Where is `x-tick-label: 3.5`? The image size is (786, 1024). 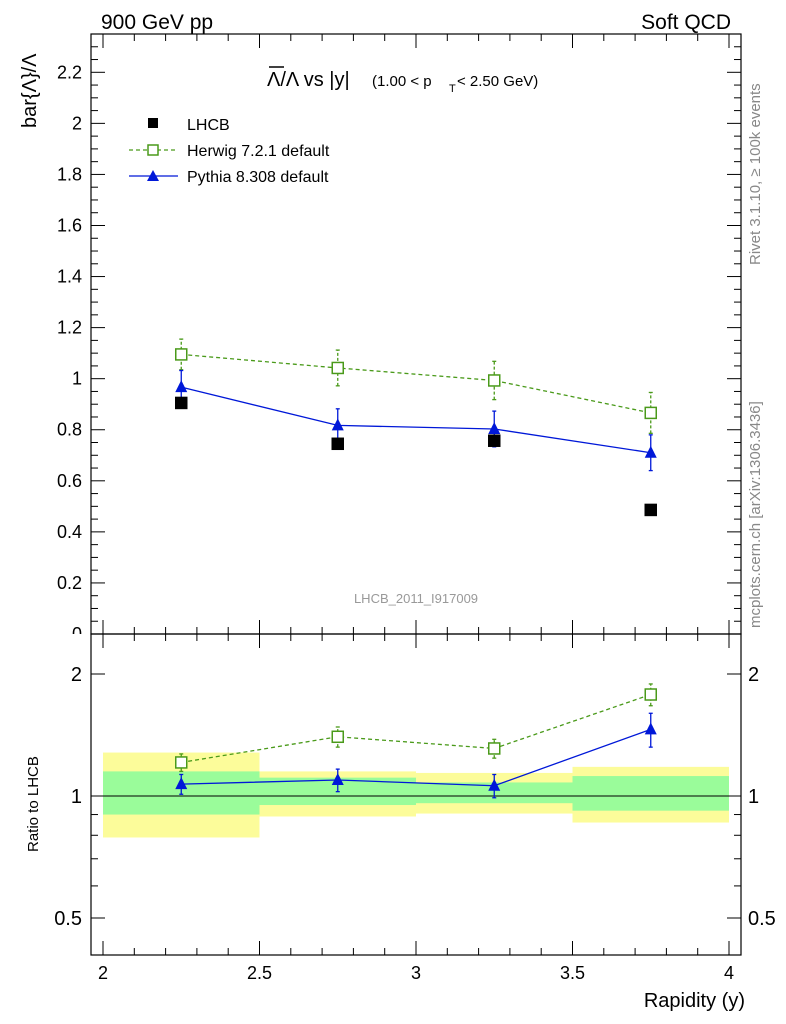 x-tick-label: 3.5 is located at coordinates (572, 973).